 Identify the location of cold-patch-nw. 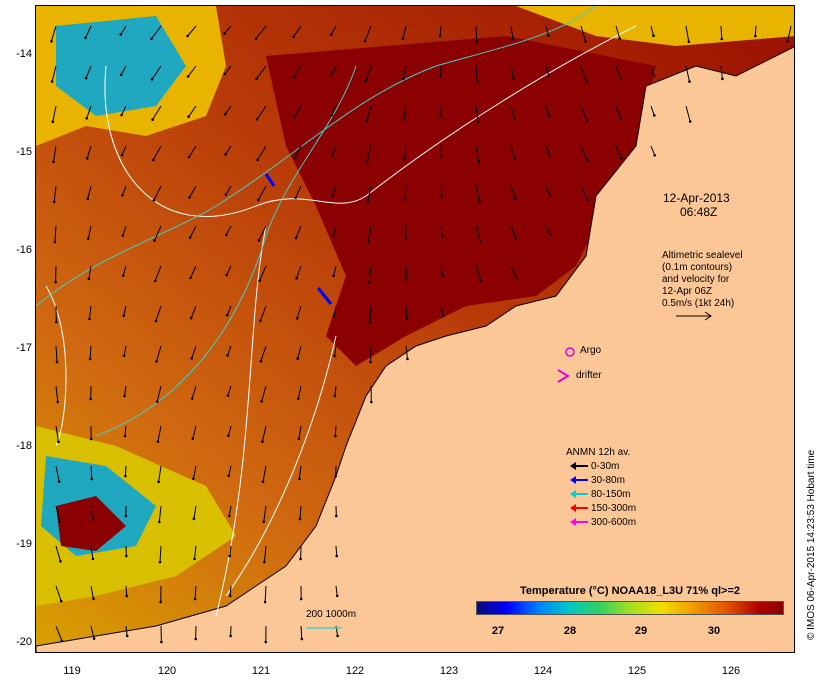
(121, 66).